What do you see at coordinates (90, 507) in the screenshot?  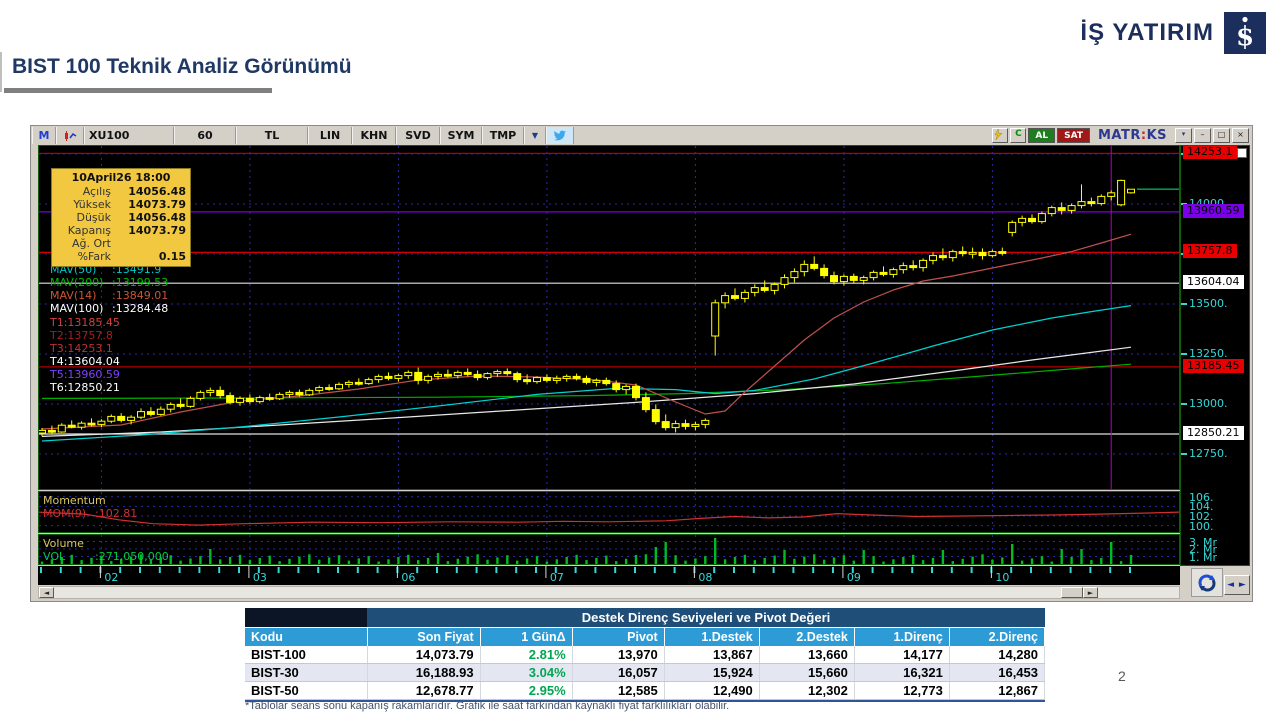 I see `momentum-legend: Momentum MOM(9):102.81` at bounding box center [90, 507].